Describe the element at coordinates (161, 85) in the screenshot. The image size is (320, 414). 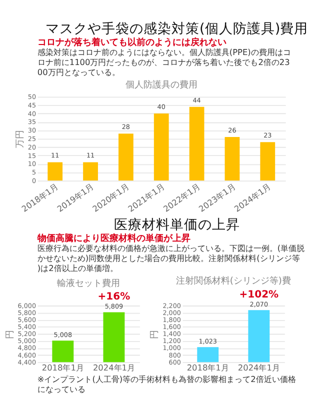
I see `chart-title: 個人防護具の費用` at that location.